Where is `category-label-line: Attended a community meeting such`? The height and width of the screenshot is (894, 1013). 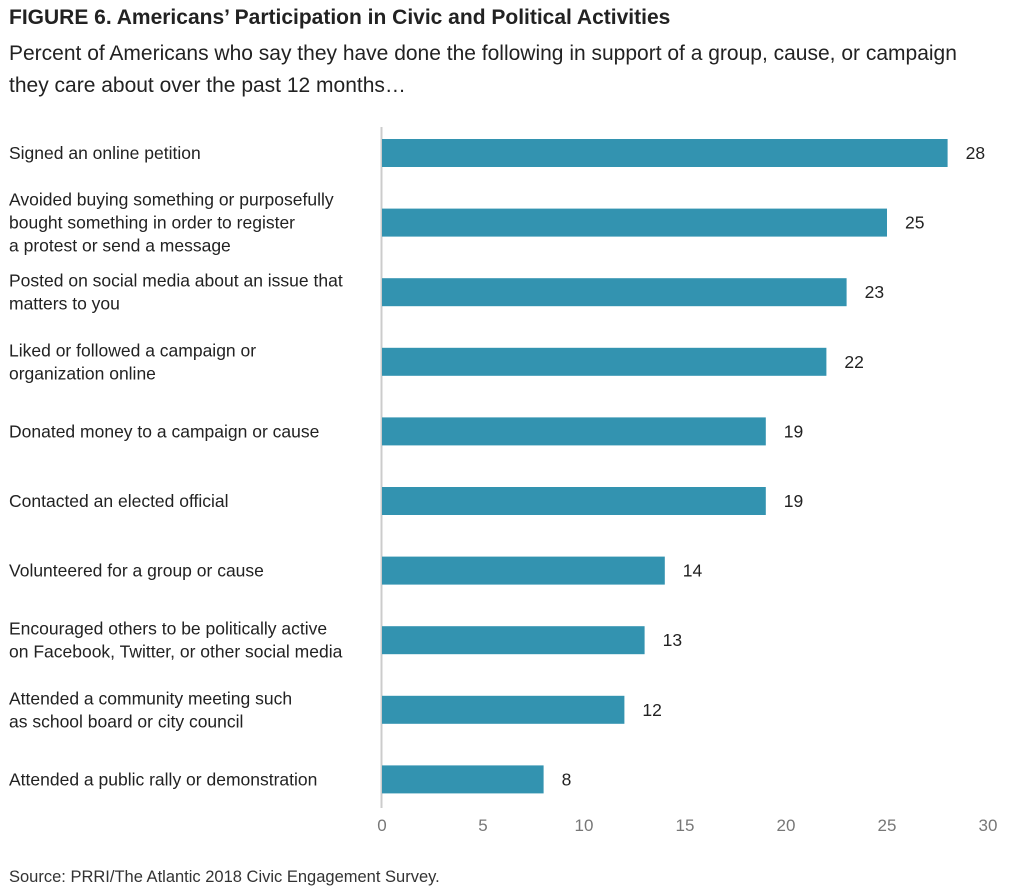
category-label-line: Attended a community meeting such is located at coordinates (150, 698).